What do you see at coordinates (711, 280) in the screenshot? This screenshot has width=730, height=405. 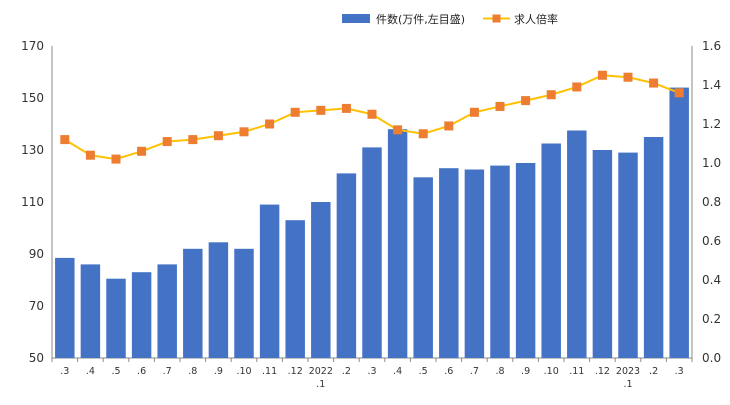 I see `y-right-tick-label: 0.4` at bounding box center [711, 280].